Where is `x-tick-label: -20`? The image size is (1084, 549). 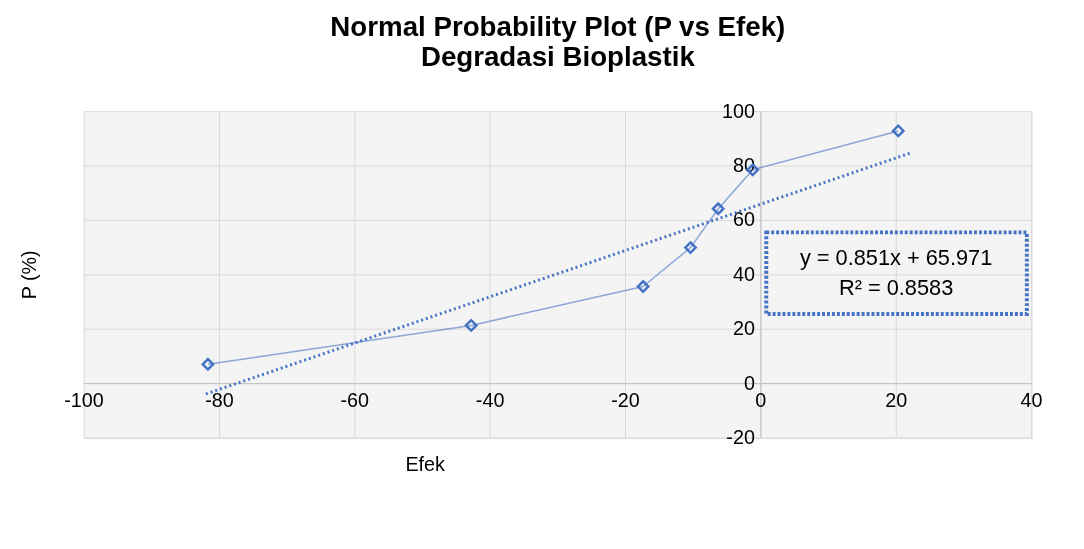 x-tick-label: -20 is located at coordinates (625, 400).